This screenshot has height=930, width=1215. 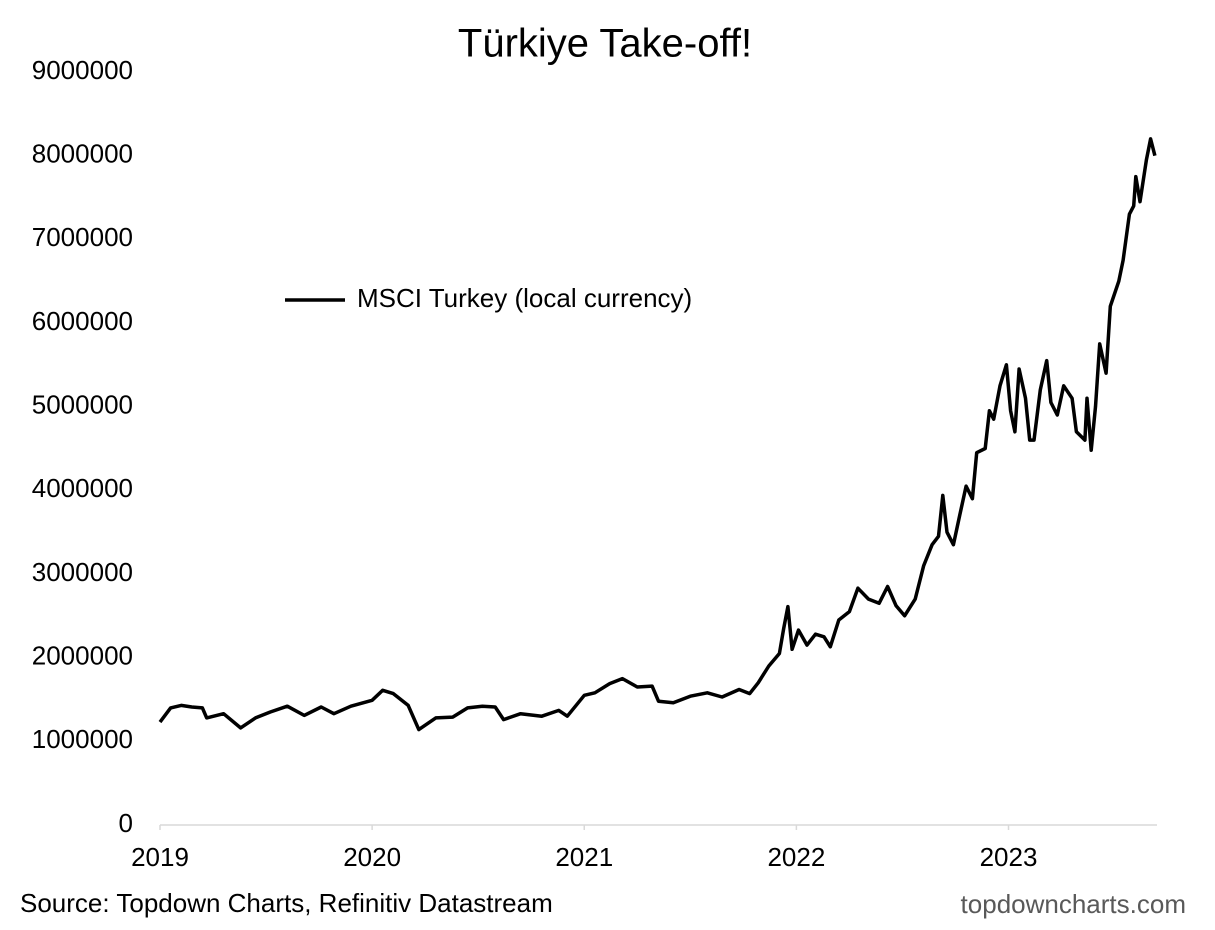 I want to click on chart-title: Türkiye Take-off!, so click(x=605, y=44).